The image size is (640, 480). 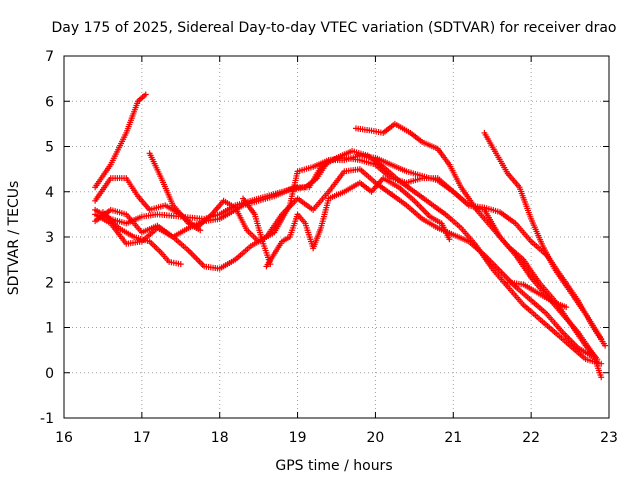 What do you see at coordinates (49, 238) in the screenshot?
I see `y-tick-label: 3` at bounding box center [49, 238].